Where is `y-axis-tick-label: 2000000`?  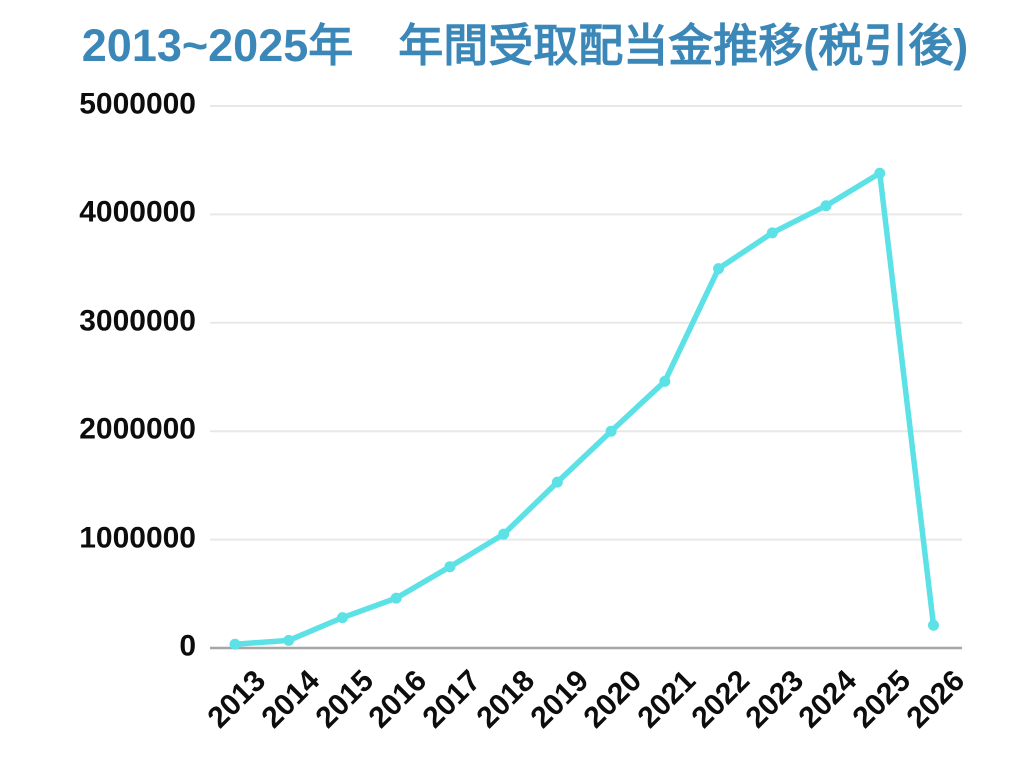 y-axis-tick-label: 2000000 is located at coordinates (137, 429).